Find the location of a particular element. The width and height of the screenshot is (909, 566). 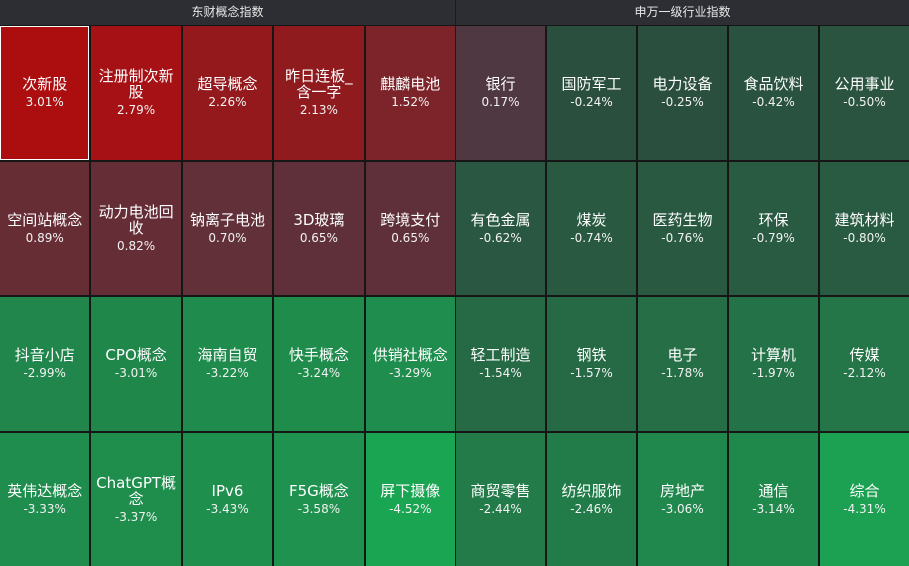

tile: 环保 -0.79% is located at coordinates (773, 228).